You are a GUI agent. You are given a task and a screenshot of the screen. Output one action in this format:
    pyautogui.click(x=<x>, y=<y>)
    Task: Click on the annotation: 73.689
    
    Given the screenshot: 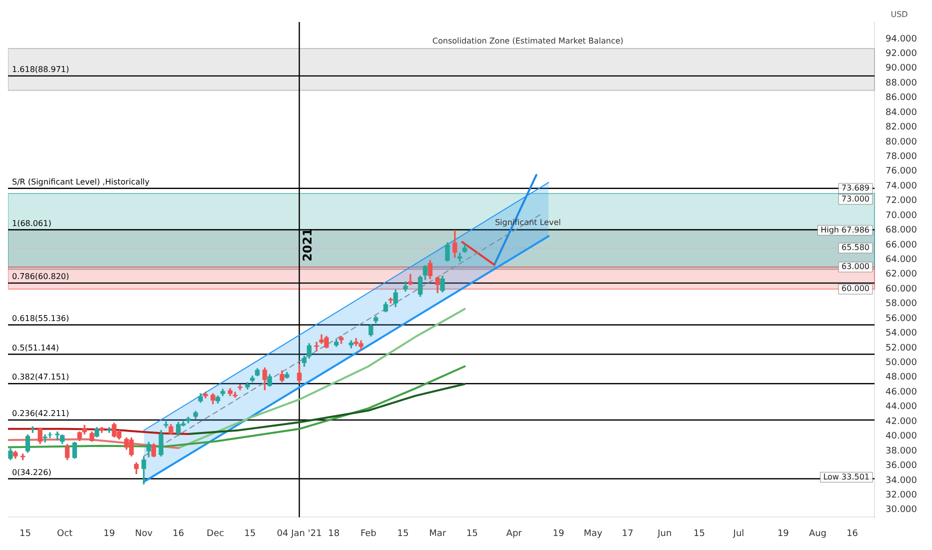 What is the action you would take?
    pyautogui.click(x=856, y=187)
    